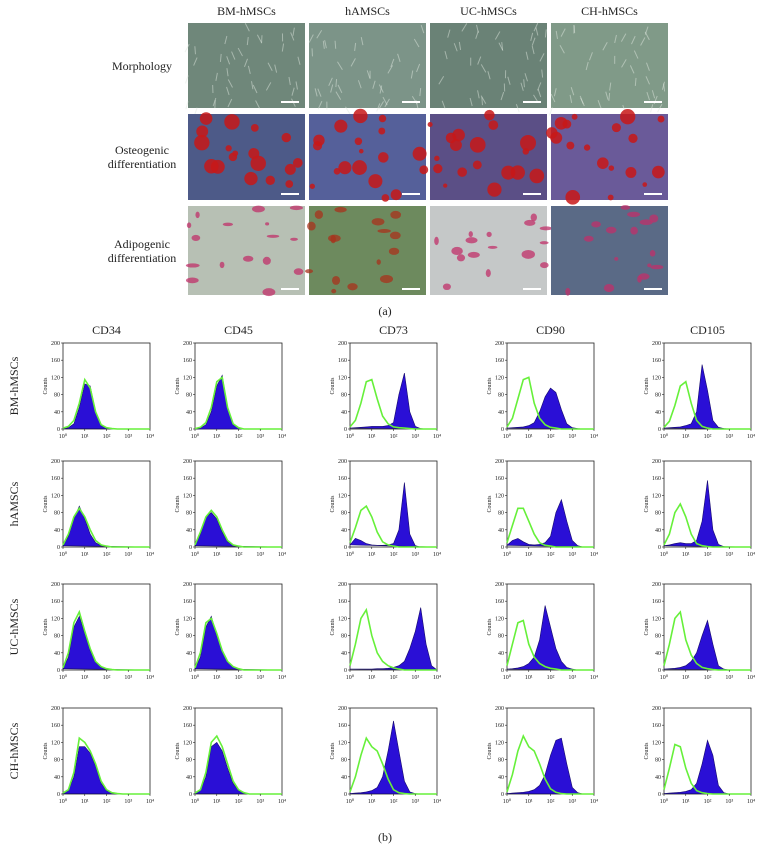 The height and width of the screenshot is (849, 770). What do you see at coordinates (142, 65) in the screenshot?
I see `row-label: Morphology` at bounding box center [142, 65].